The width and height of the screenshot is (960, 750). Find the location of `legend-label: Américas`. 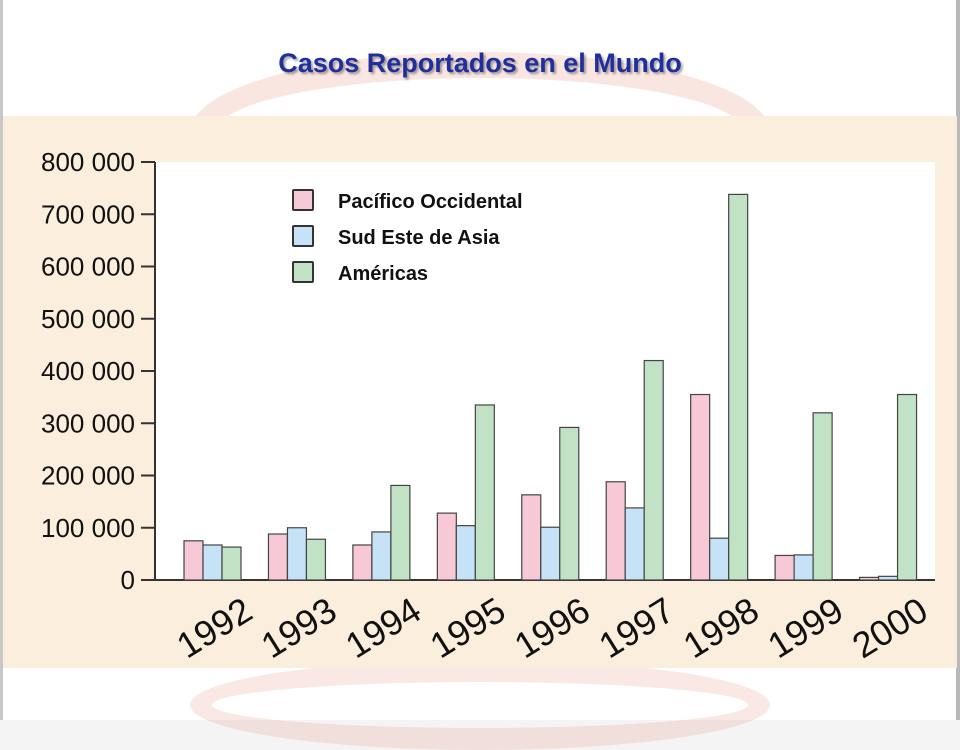

legend-label: Américas is located at coordinates (383, 274).